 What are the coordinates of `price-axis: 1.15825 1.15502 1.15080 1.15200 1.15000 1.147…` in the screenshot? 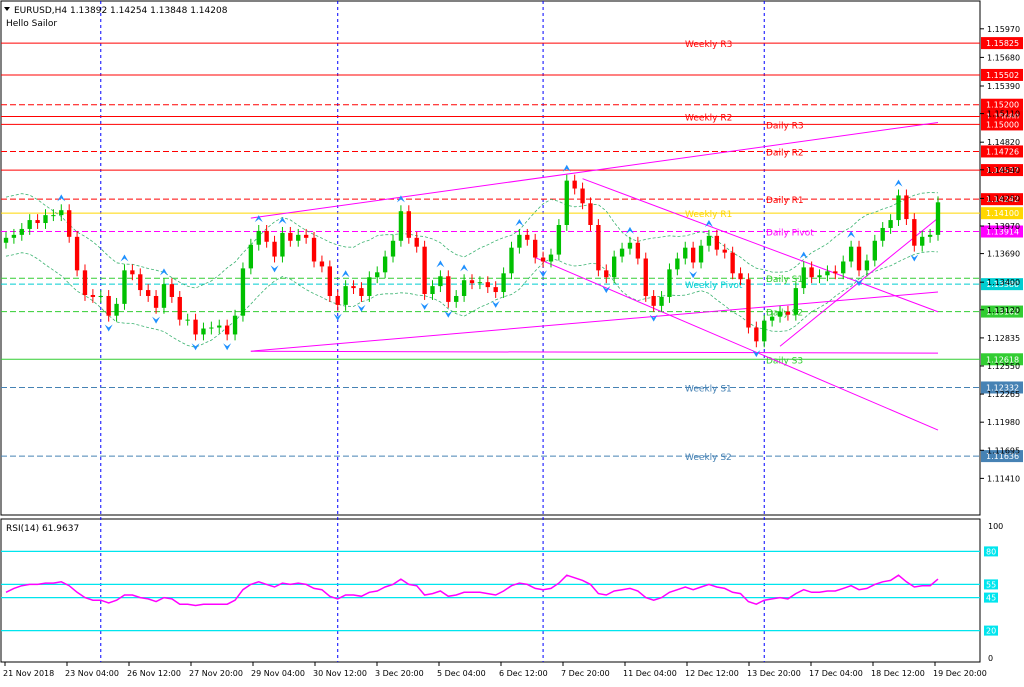 It's located at (1001, 254).